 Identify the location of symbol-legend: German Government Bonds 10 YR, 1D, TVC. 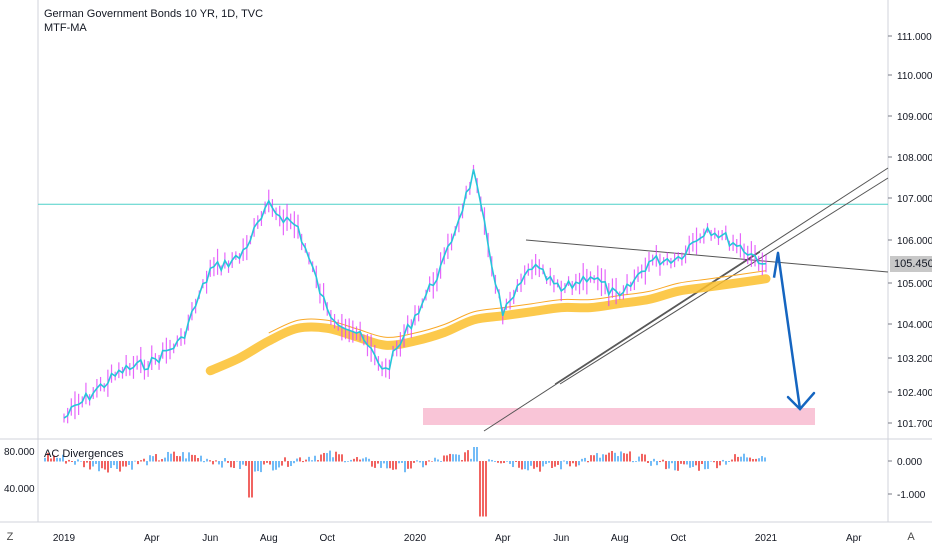
(154, 14).